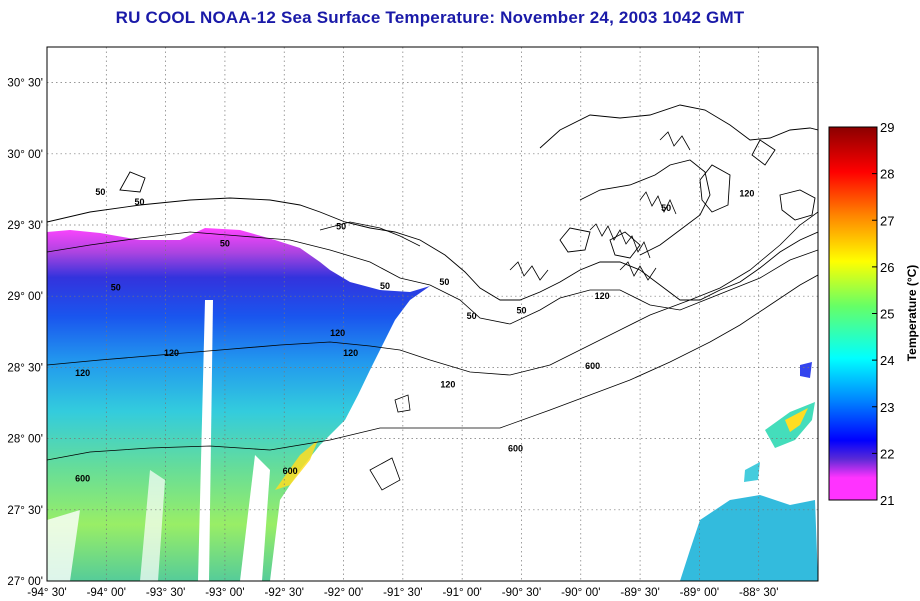 The image size is (920, 601). What do you see at coordinates (853, 313) in the screenshot?
I see `colorbar` at bounding box center [853, 313].